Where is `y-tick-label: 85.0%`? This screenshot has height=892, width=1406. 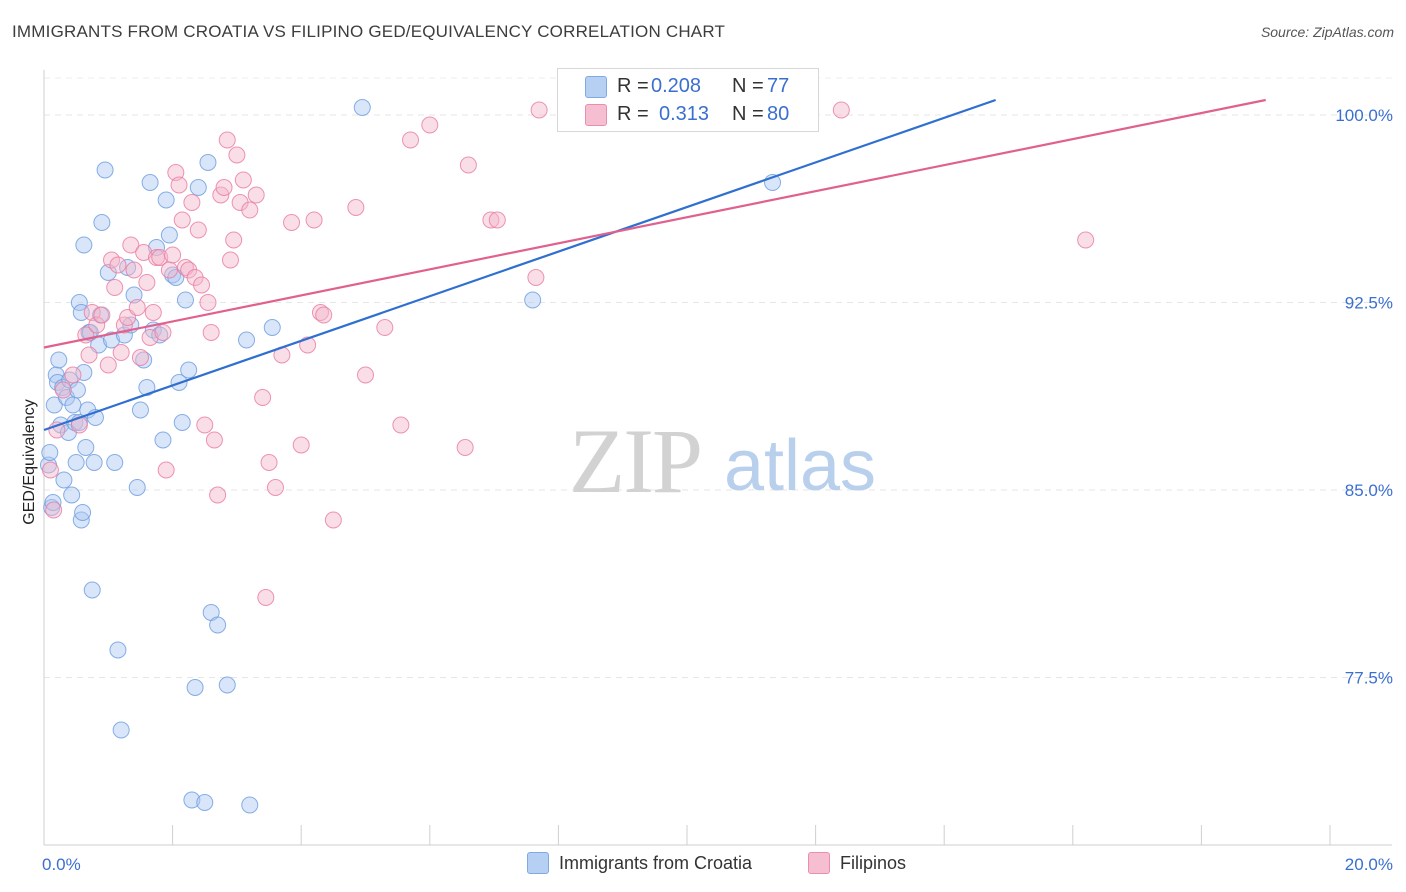 y-tick-label: 85.0% is located at coordinates (1369, 490).